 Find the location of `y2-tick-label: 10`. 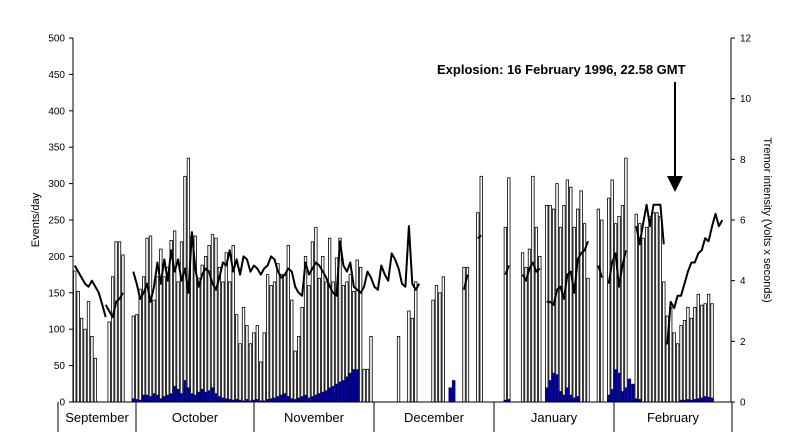

y2-tick-label: 10 is located at coordinates (746, 99).